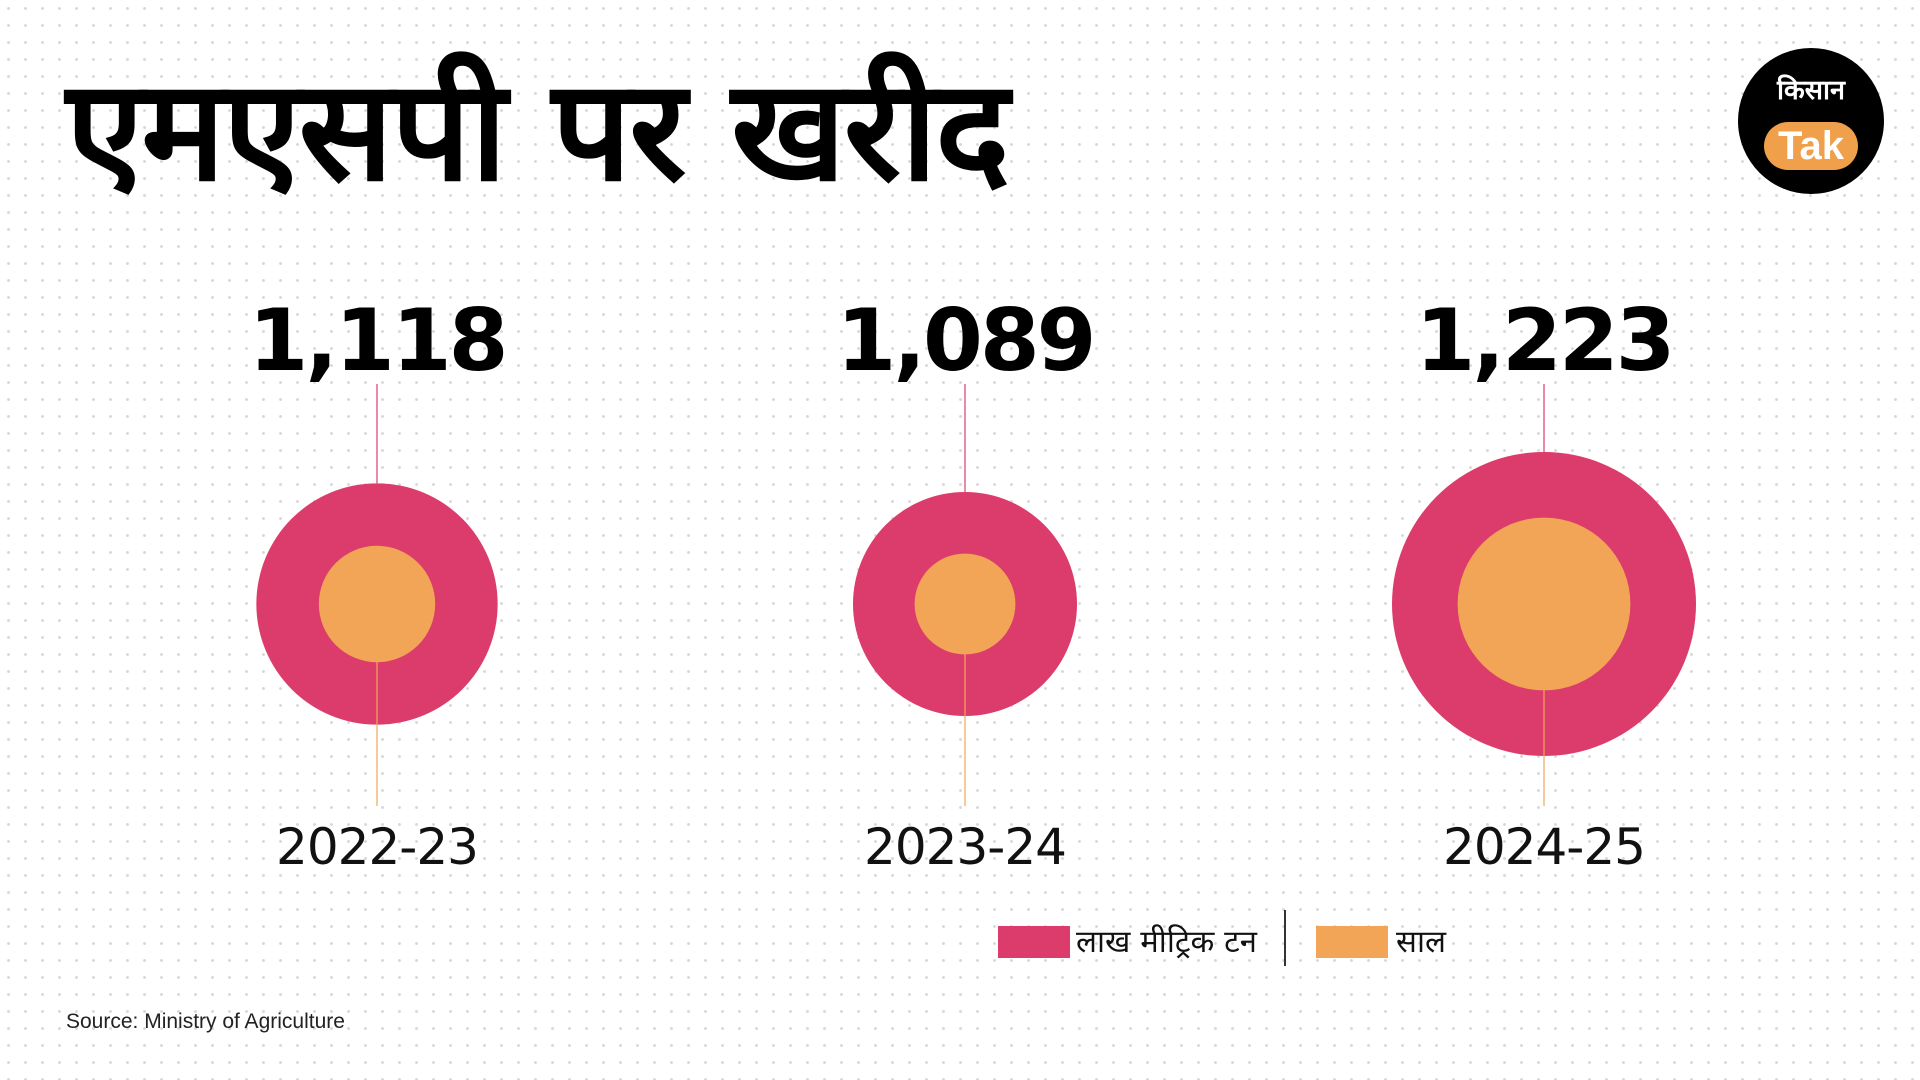 This screenshot has width=1920, height=1080. Describe the element at coordinates (1034, 942) in the screenshot. I see `legend-swatch-lakh-metric-ton` at that location.